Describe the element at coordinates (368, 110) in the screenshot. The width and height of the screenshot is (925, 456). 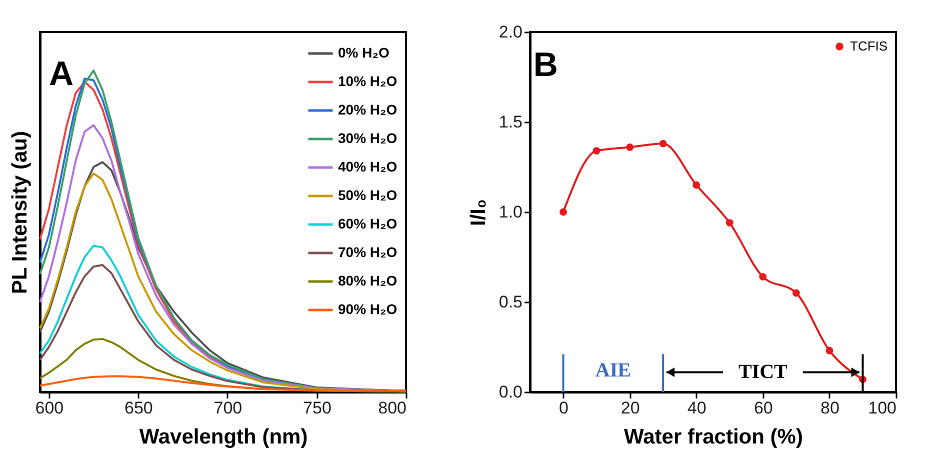
I see `legend-label: 20% H₂O` at that location.